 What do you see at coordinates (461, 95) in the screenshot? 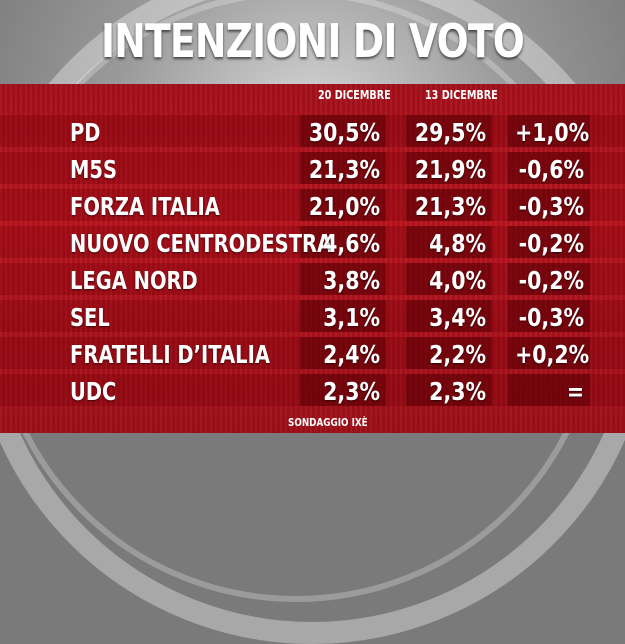
I see `column-header-13-dicembre: 13 DICEMBRE` at bounding box center [461, 95].